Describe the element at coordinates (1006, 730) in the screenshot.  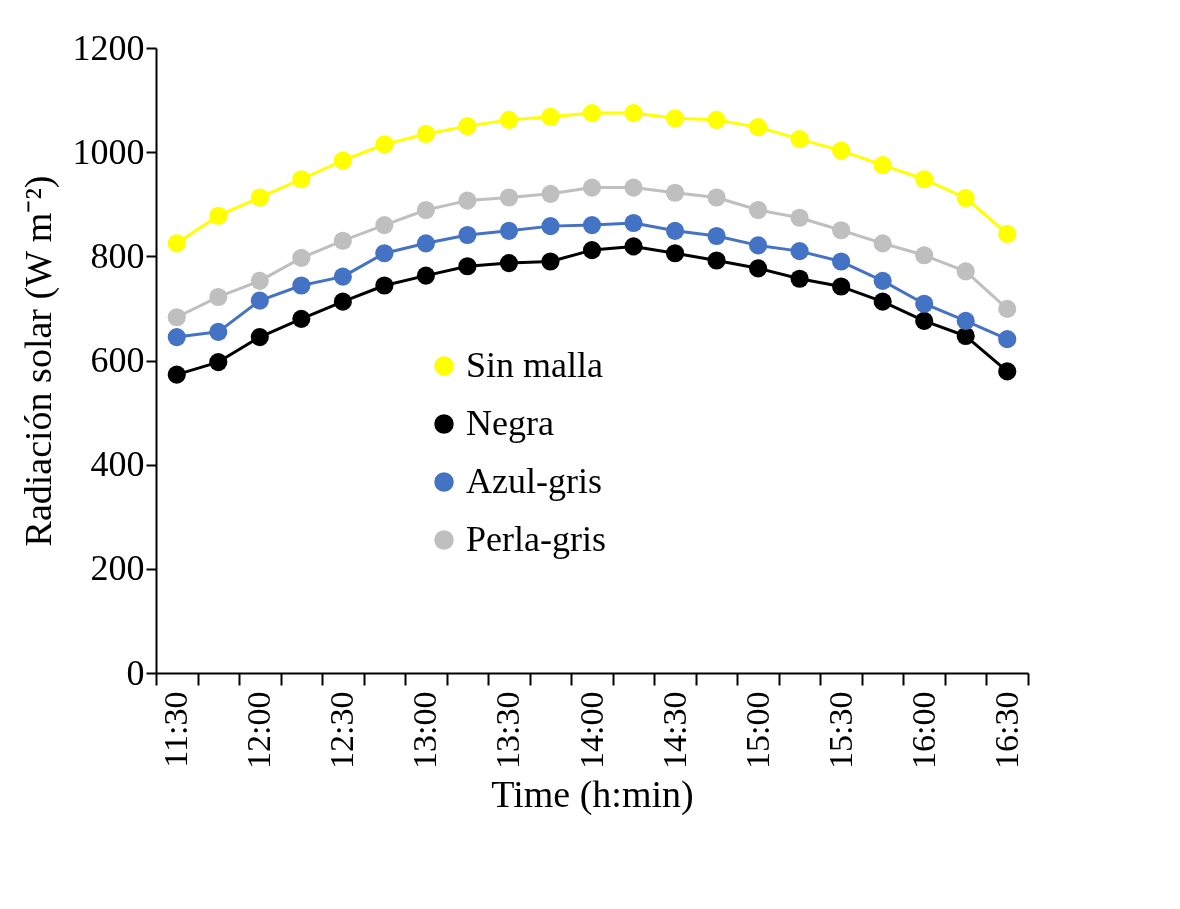
I see `x-tick-label: 16:30` at that location.